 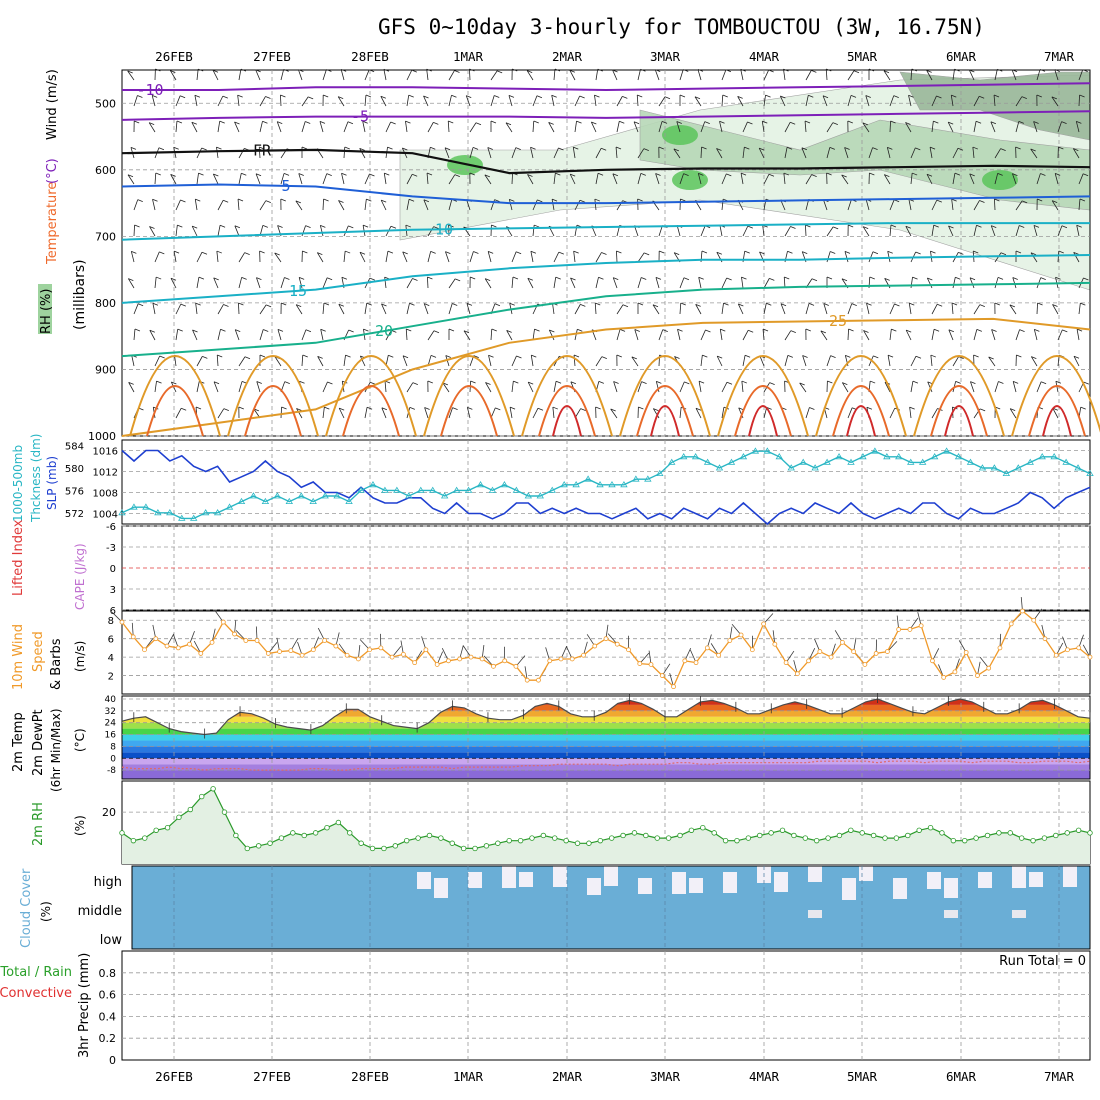 I want to click on thickness-axis-label-2: Thckness (dm), so click(x=36, y=478).